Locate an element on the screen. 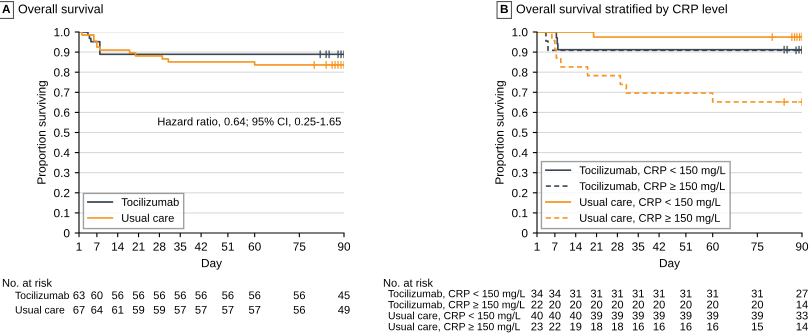  text: 63 is located at coordinates (79, 295).